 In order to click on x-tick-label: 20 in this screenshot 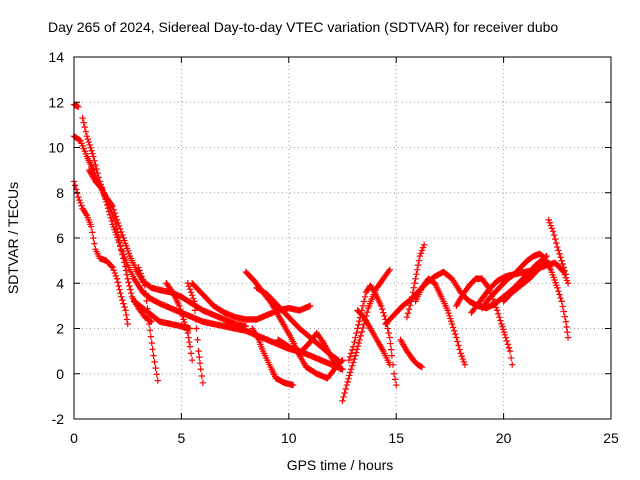, I will do `click(504, 438)`.